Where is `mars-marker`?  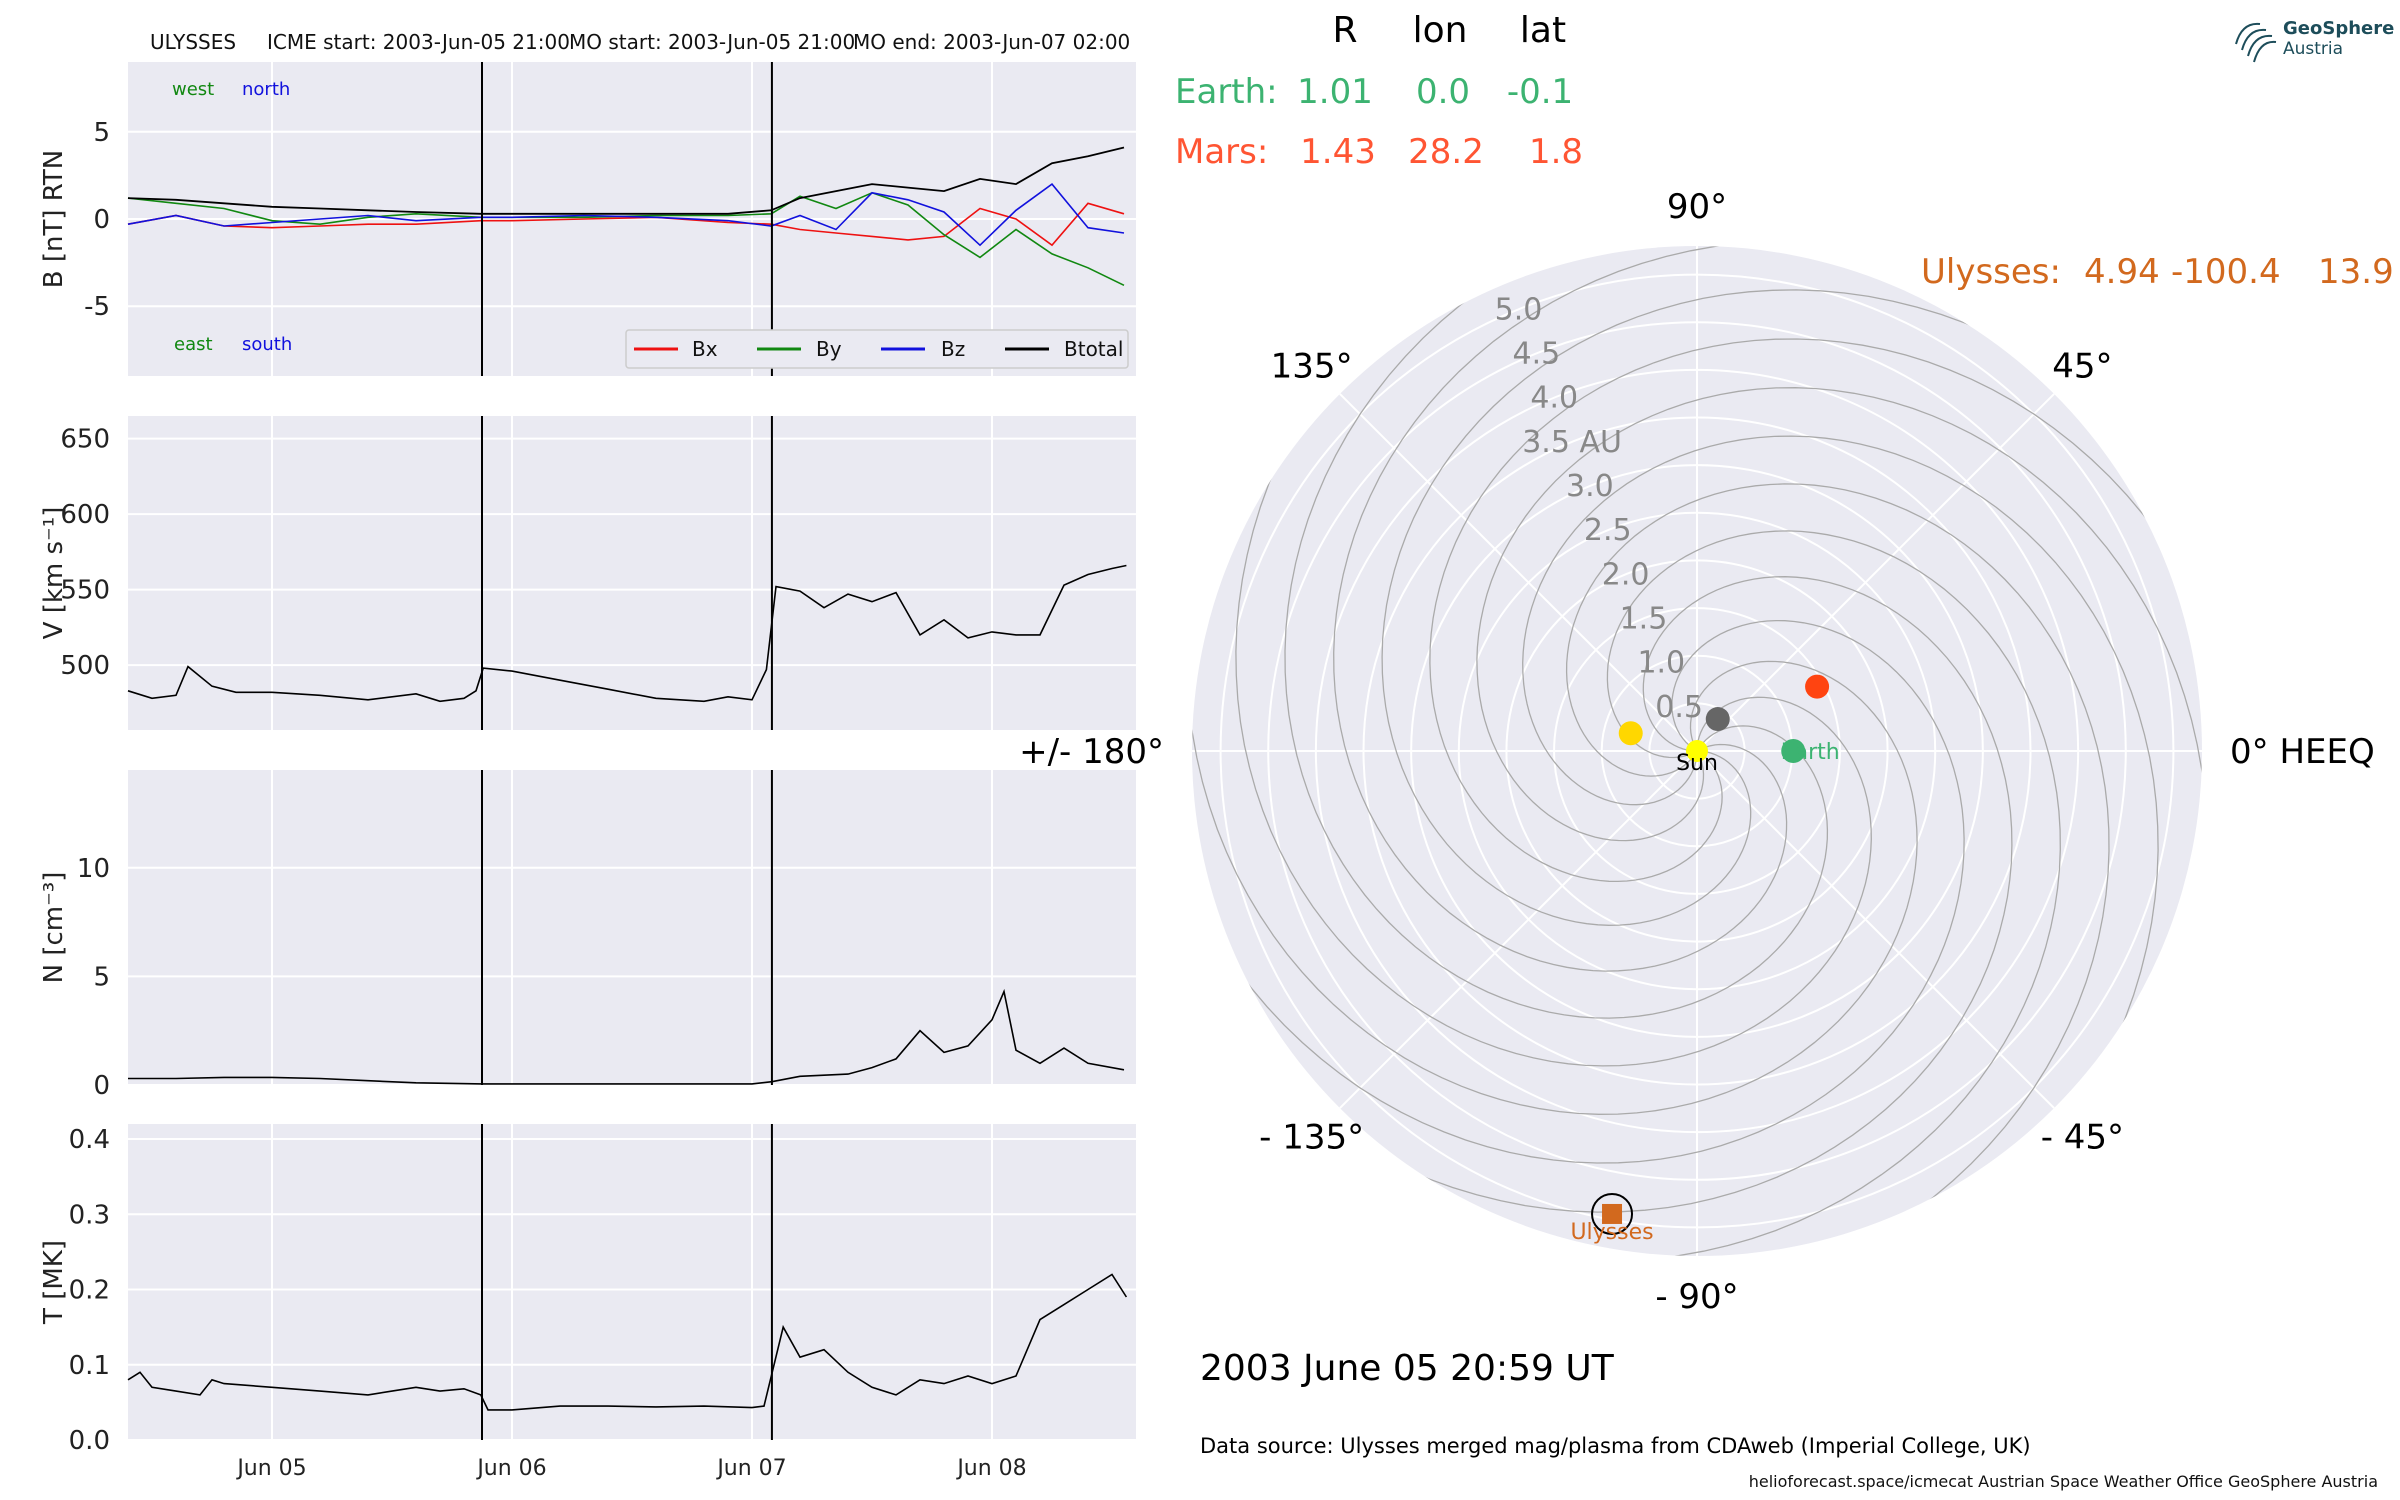
mars-marker is located at coordinates (1817, 686).